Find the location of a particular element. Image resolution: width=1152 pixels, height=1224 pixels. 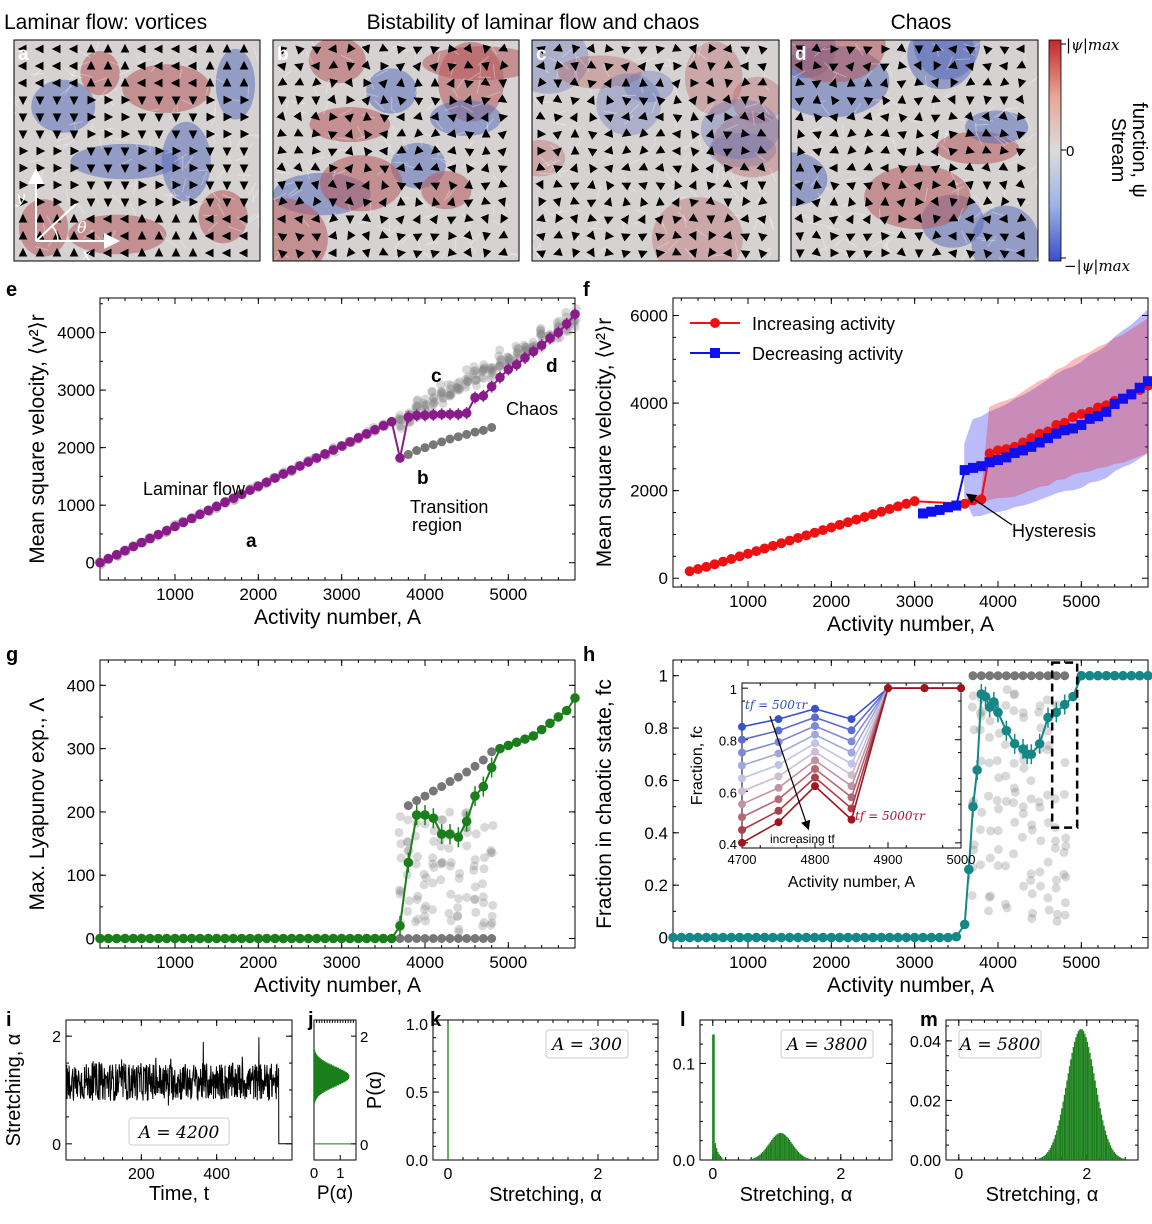

annotation-box: A = 300 is located at coordinates (587, 1044).